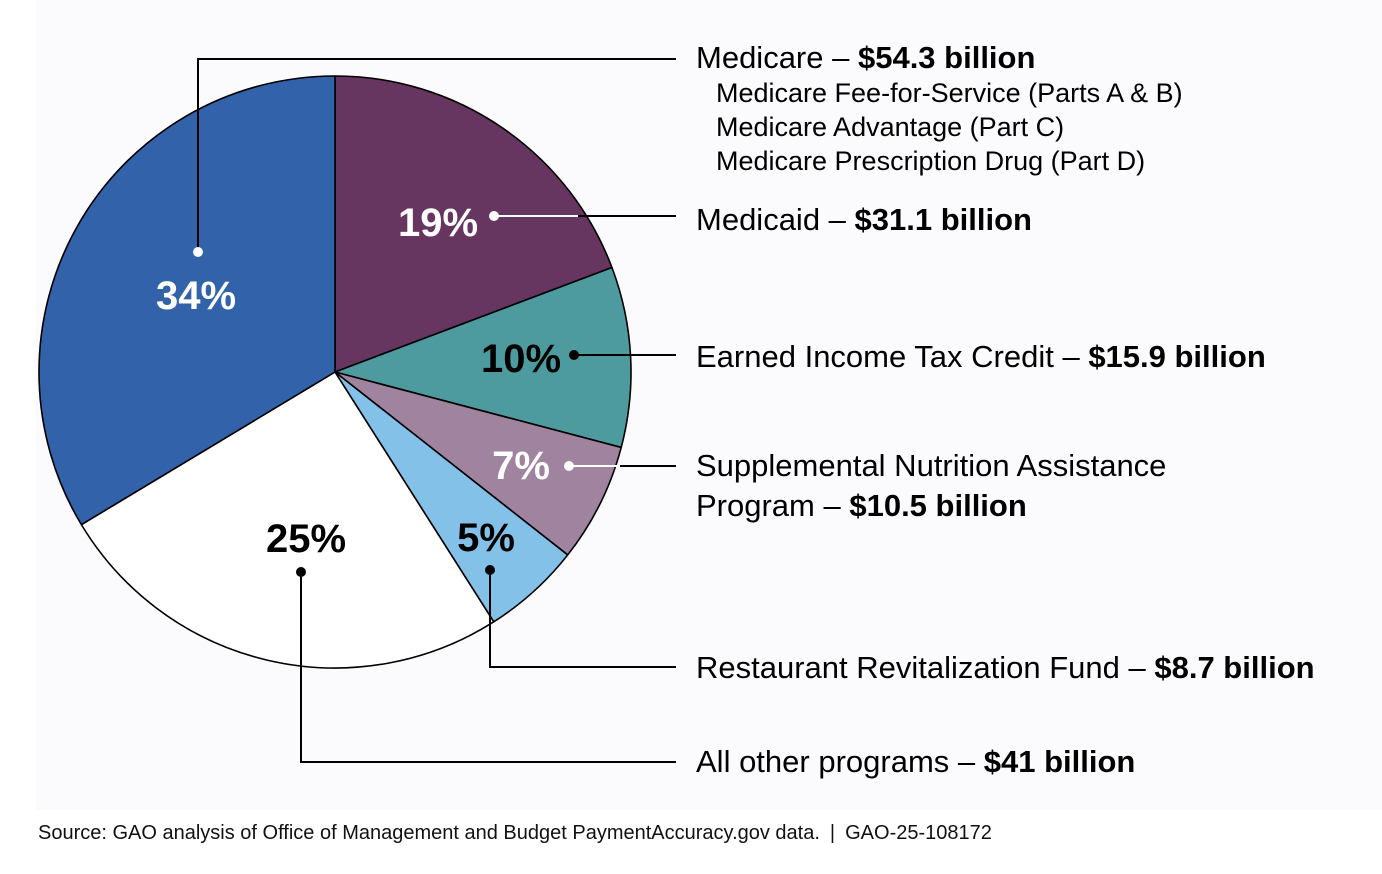 This screenshot has height=874, width=1382. I want to click on legend-medicare-sub-1: Medicare Fee-for-Service (Parts A & B), so click(949, 93).